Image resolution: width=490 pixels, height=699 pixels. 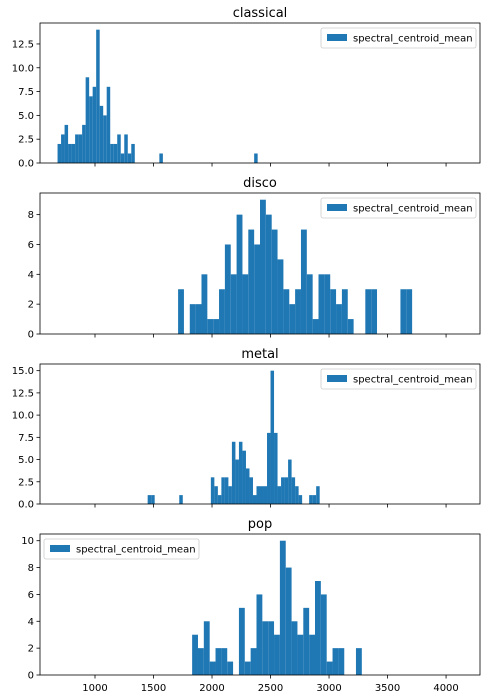 What do you see at coordinates (259, 354) in the screenshot?
I see `chart-title: metal` at bounding box center [259, 354].